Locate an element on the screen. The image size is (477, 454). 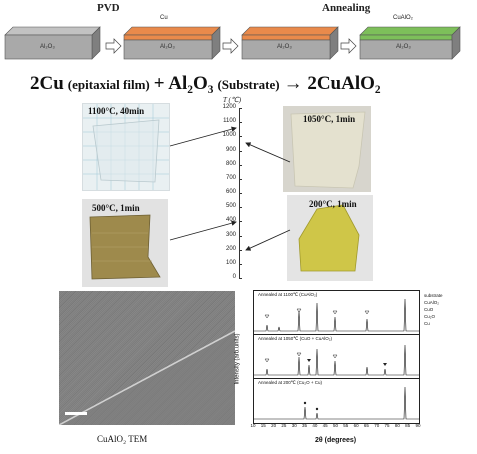
annealing-label: Annealing is located at coordinates (346, 8).